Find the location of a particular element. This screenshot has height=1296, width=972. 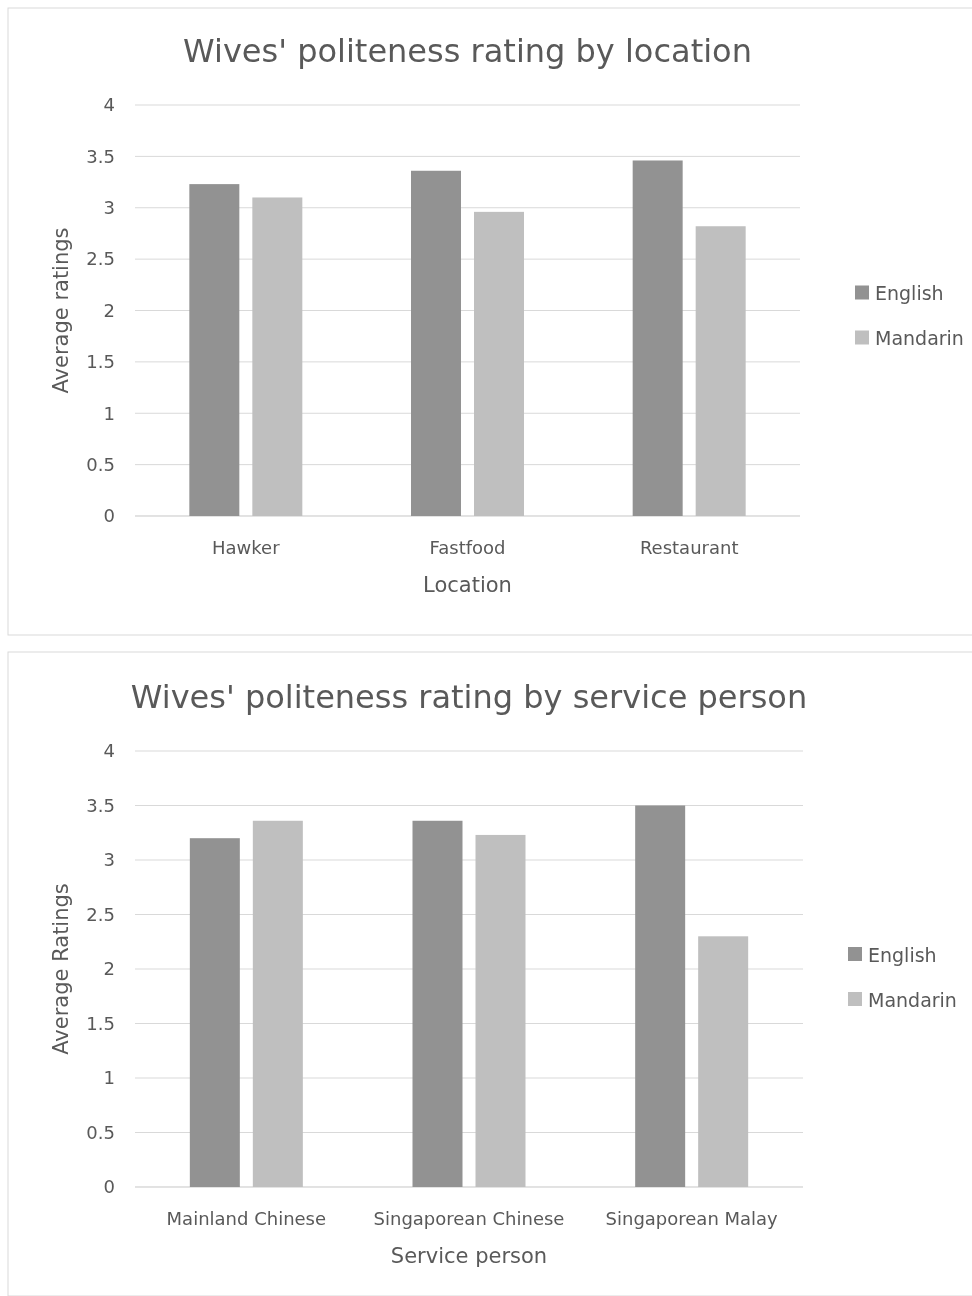

y-axis-title: Average ratings is located at coordinates (61, 310).